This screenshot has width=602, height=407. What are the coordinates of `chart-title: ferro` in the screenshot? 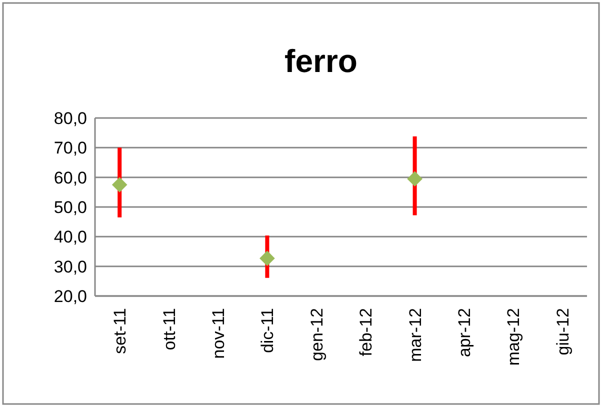 It's located at (321, 61).